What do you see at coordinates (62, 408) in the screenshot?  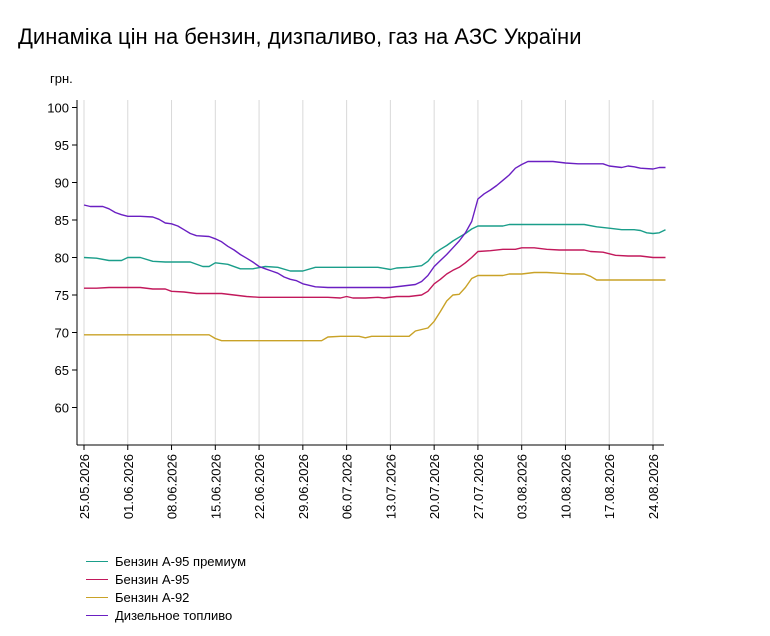 I see `y-tick-label: 60` at bounding box center [62, 408].